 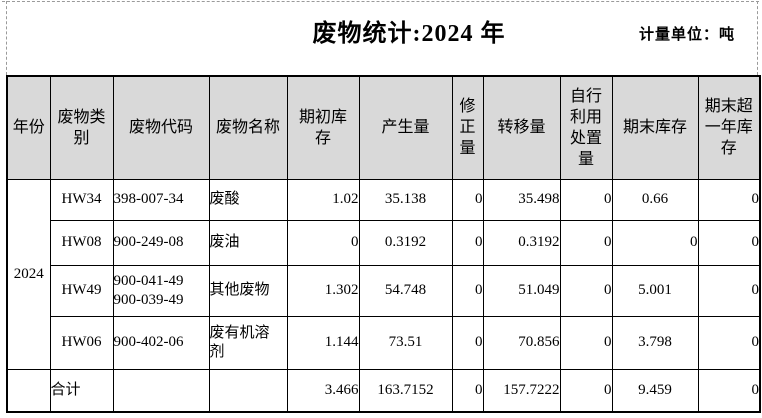 What do you see at coordinates (405, 290) in the screenshot?
I see `cell-generated: 54.748` at bounding box center [405, 290].